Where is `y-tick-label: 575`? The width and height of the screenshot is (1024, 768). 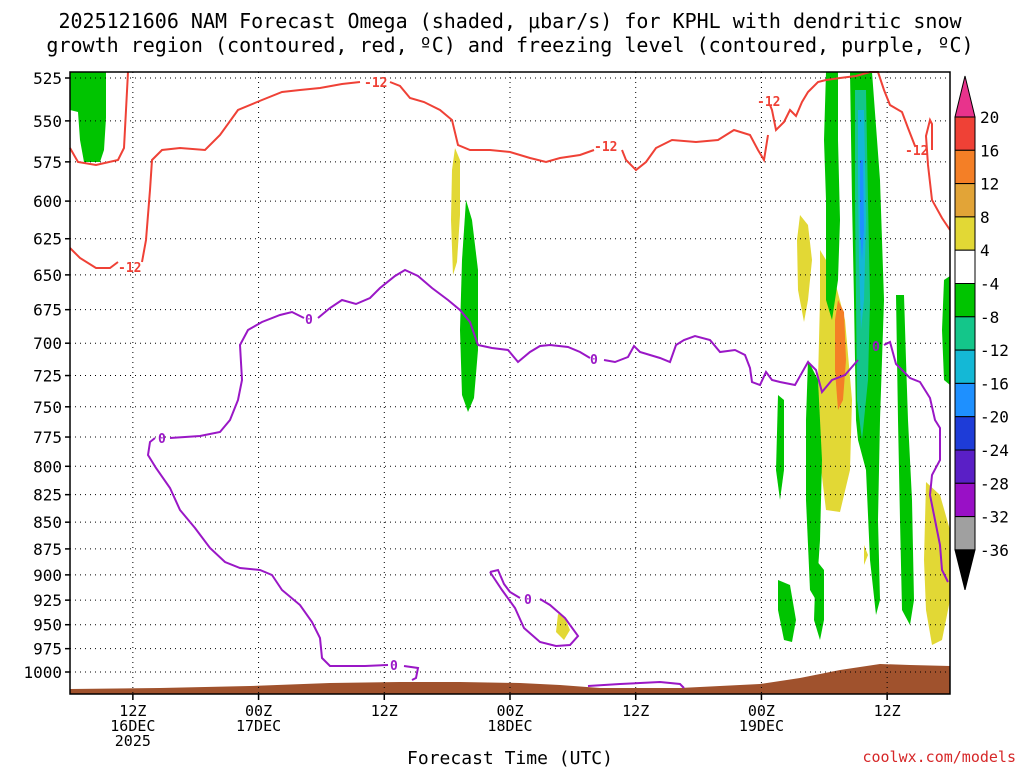
y-tick-label: 575 is located at coordinates (47, 162).